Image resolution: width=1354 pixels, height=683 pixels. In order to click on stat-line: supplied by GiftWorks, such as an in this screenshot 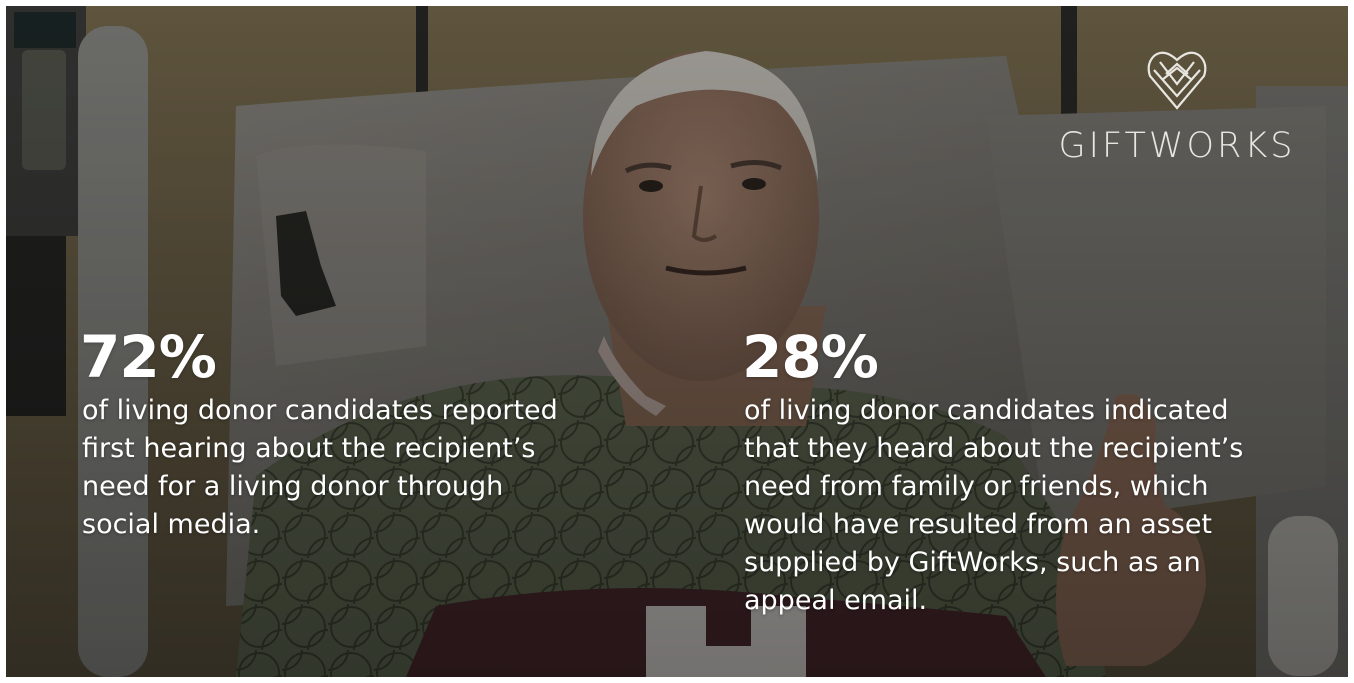, I will do `click(972, 562)`.